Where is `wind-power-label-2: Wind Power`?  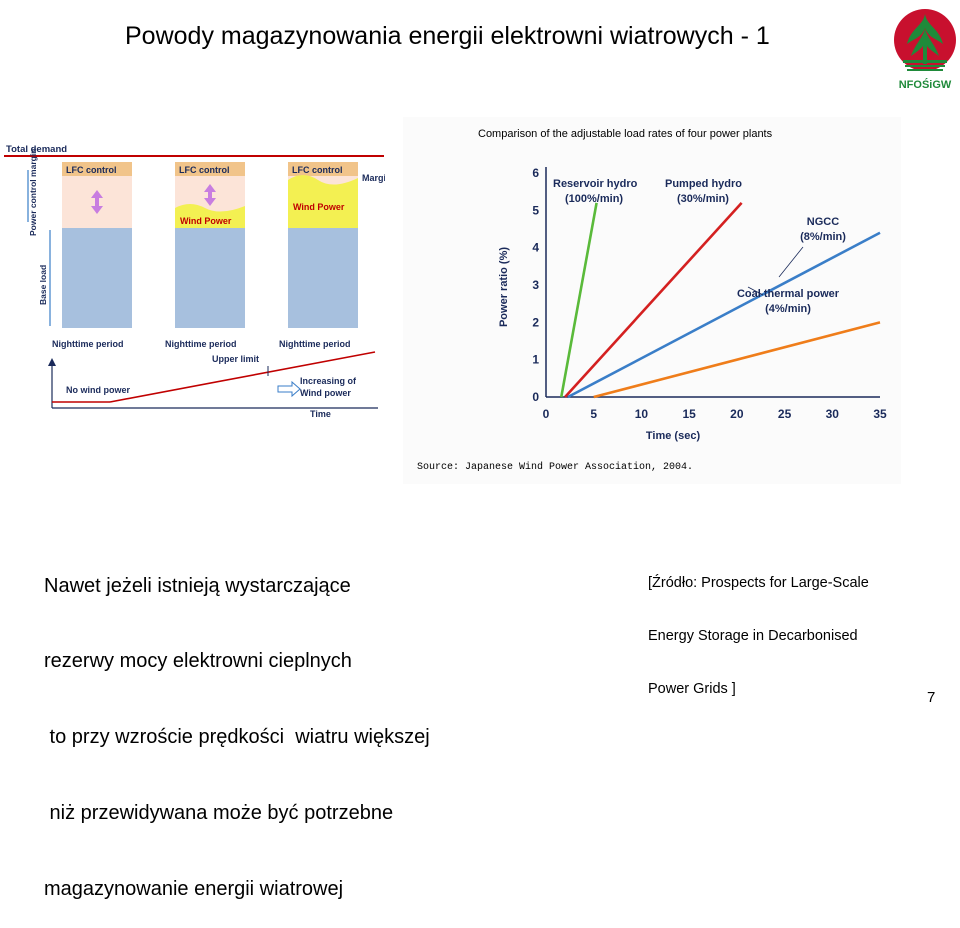 wind-power-label-2: Wind Power is located at coordinates (319, 207).